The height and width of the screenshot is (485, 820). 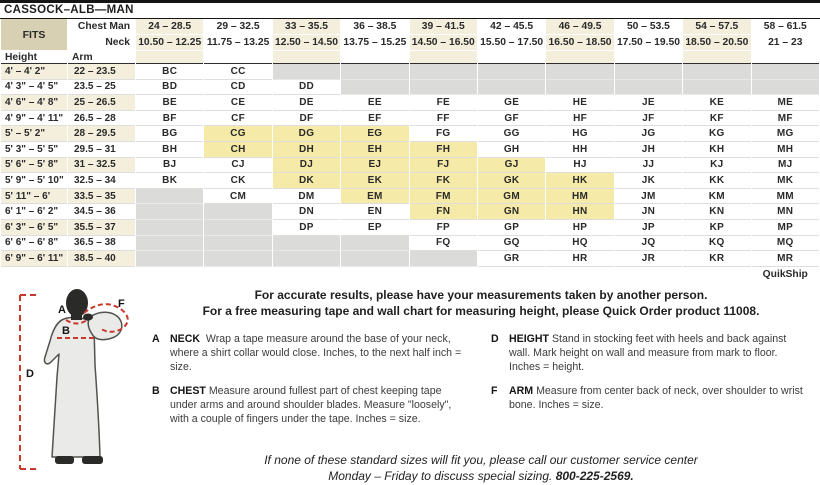 I want to click on arm-measure-line, so click(x=106, y=317).